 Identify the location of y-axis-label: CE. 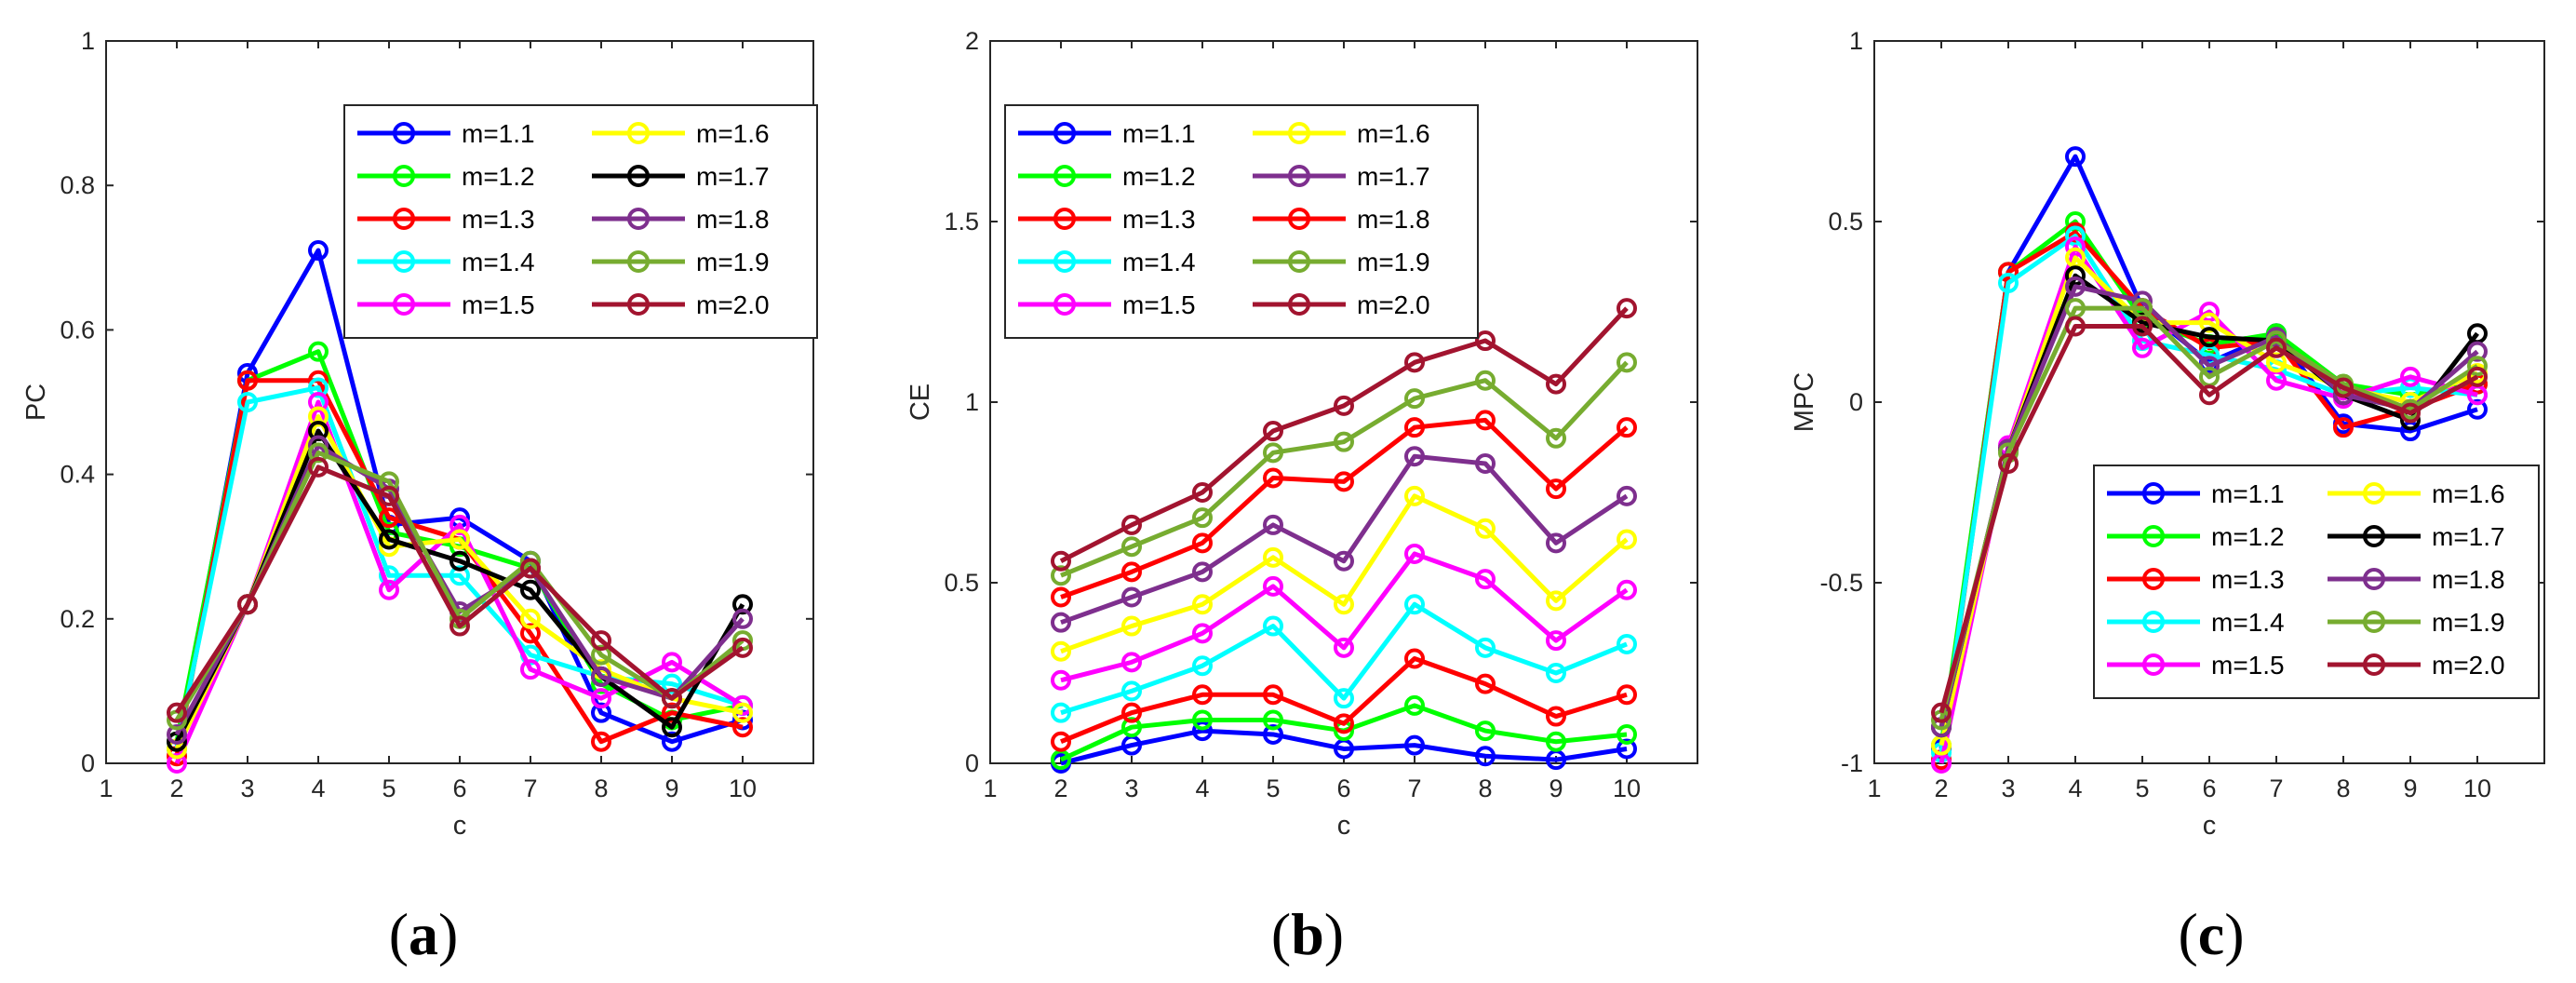
(920, 402).